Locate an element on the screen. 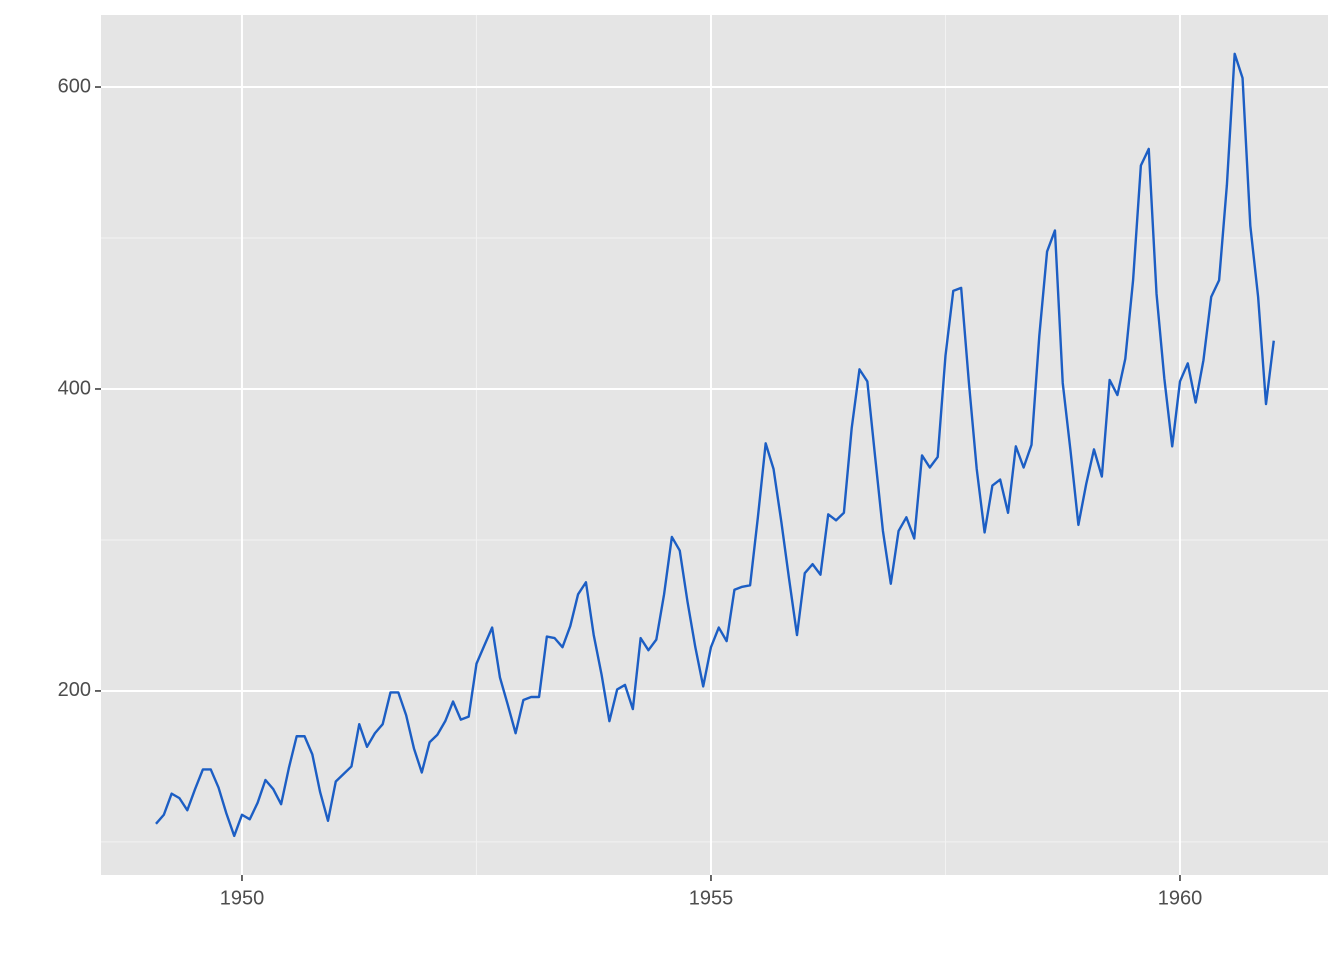 Image resolution: width=1344 pixels, height=960 pixels. y-tick-label: 400 is located at coordinates (74, 388).